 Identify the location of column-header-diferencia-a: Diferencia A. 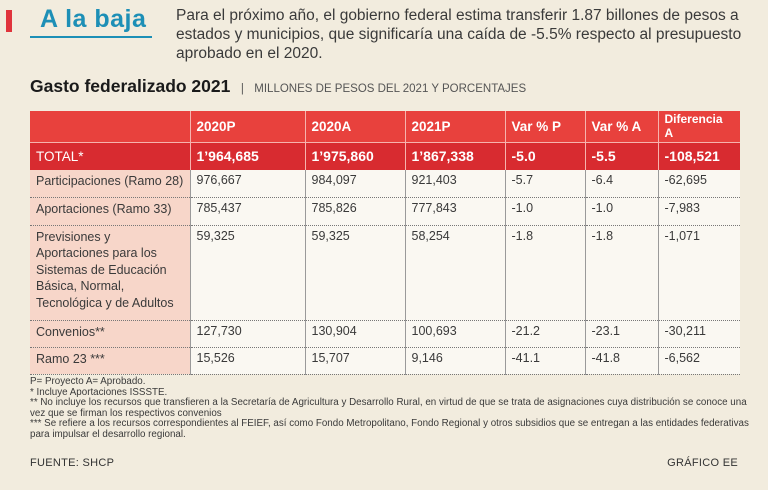
(698, 126).